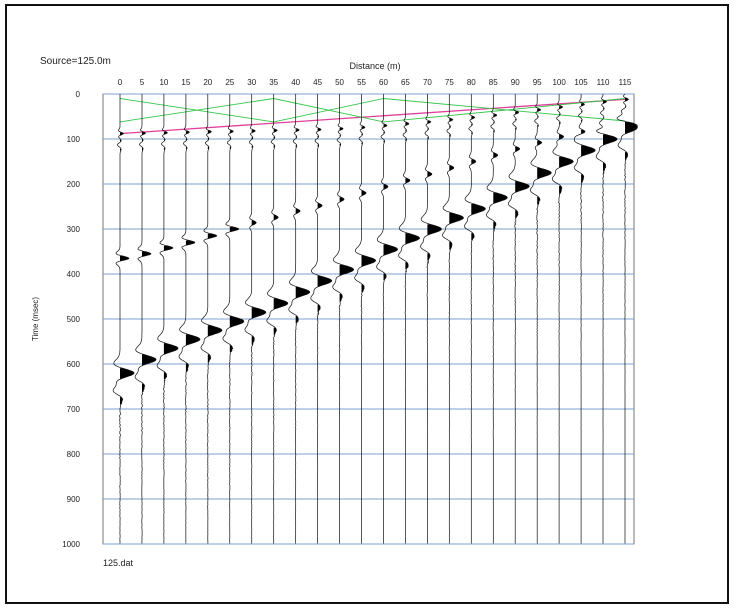 This screenshot has height=611, width=736. What do you see at coordinates (251, 82) in the screenshot?
I see `x-tick-label: 30` at bounding box center [251, 82].